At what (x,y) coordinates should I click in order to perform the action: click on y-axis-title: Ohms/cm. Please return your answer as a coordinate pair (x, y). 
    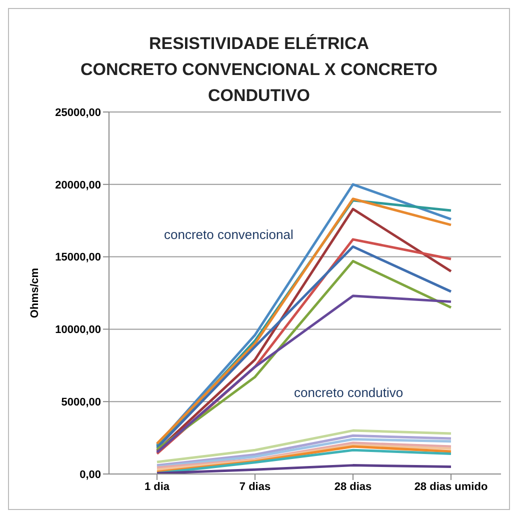
    Looking at the image, I should click on (34, 293).